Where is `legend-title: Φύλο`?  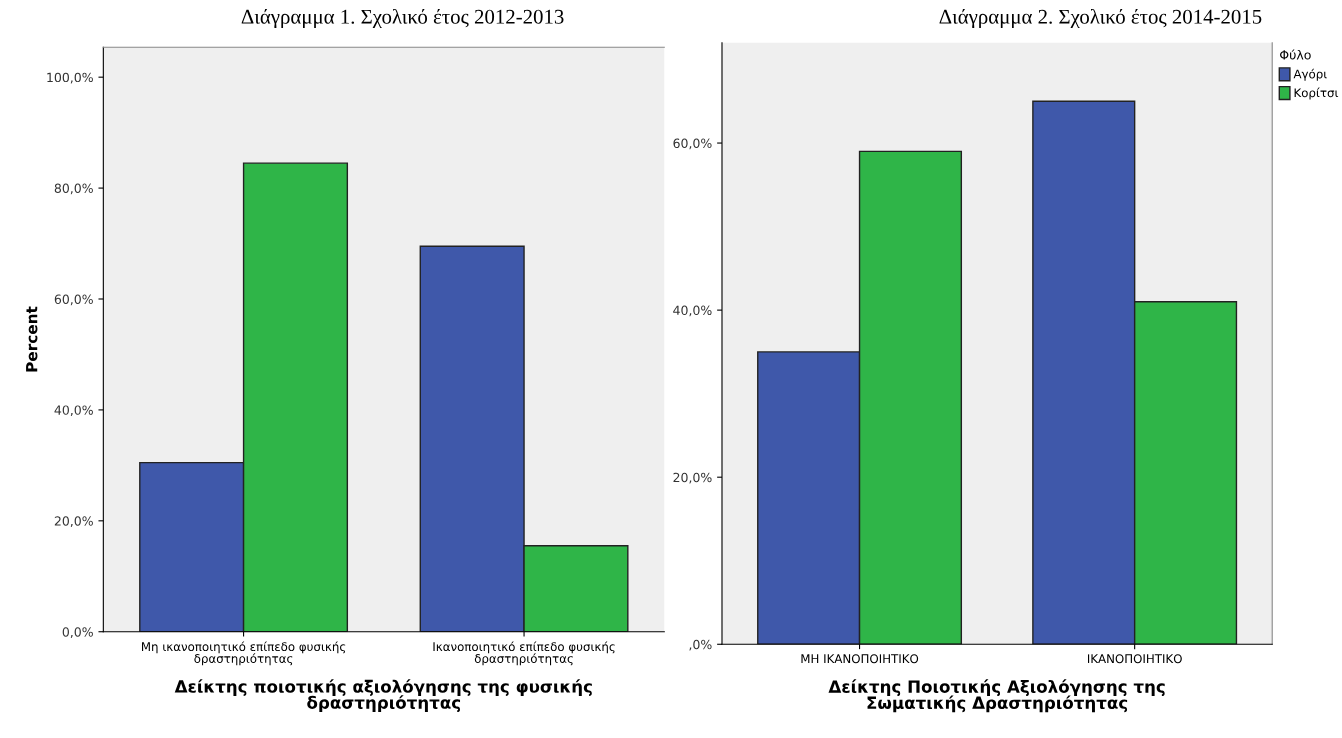 legend-title: Φύλο is located at coordinates (1295, 54).